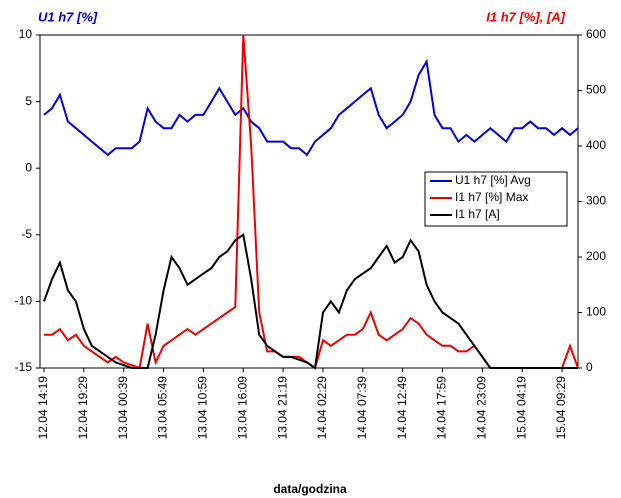  I want to click on y-tick-label: 5, so click(28, 101).